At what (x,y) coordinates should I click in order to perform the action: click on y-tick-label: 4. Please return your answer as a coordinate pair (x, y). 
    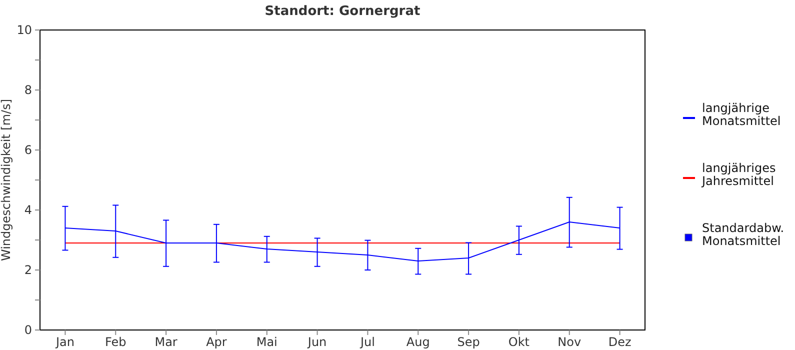
    Looking at the image, I should click on (28, 210).